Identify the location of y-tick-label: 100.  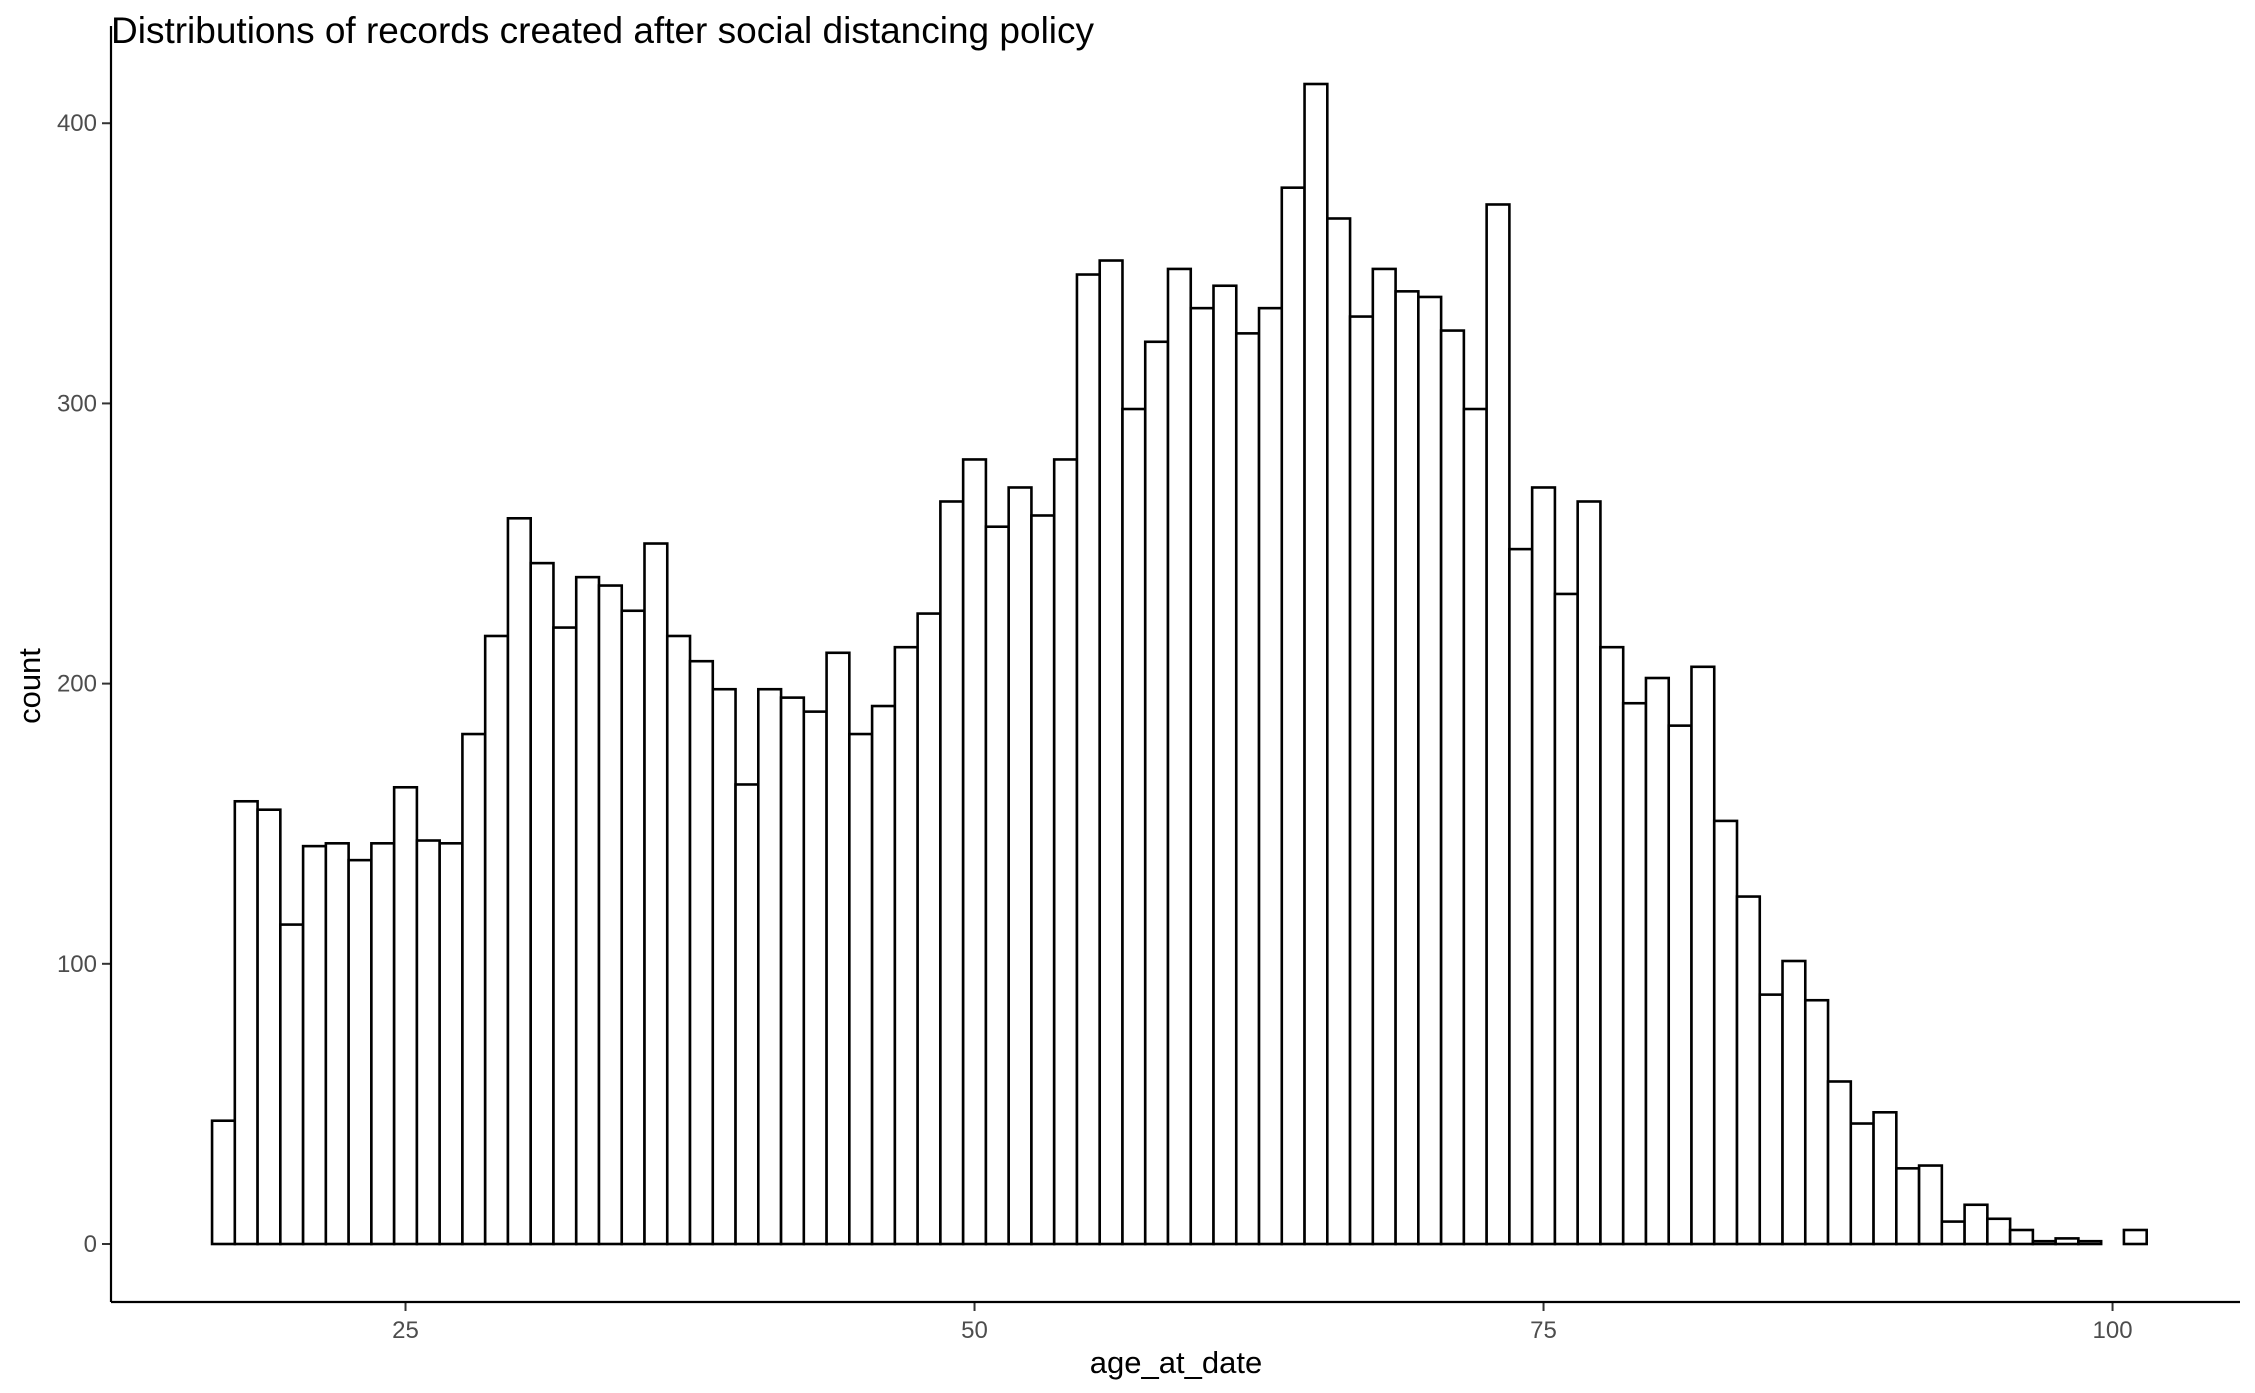
(77, 964).